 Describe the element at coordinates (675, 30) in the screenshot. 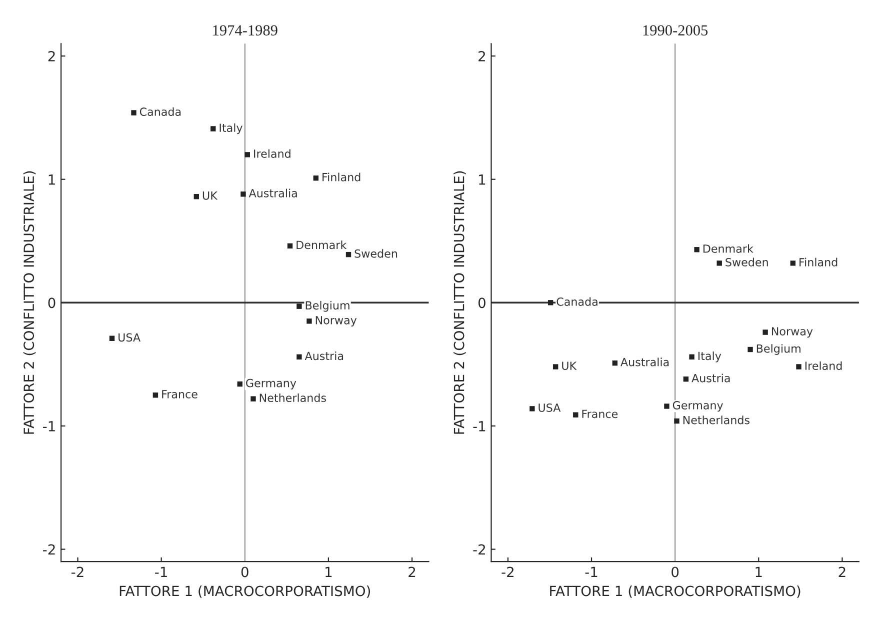

I see `chart-title: 1990-2005` at that location.